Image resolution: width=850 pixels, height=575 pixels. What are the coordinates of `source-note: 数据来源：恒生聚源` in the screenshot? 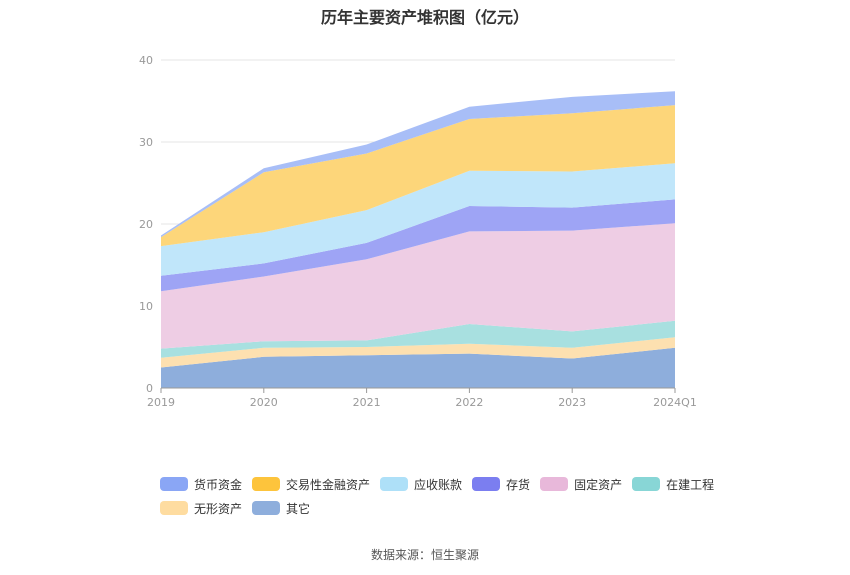 It's located at (424, 555).